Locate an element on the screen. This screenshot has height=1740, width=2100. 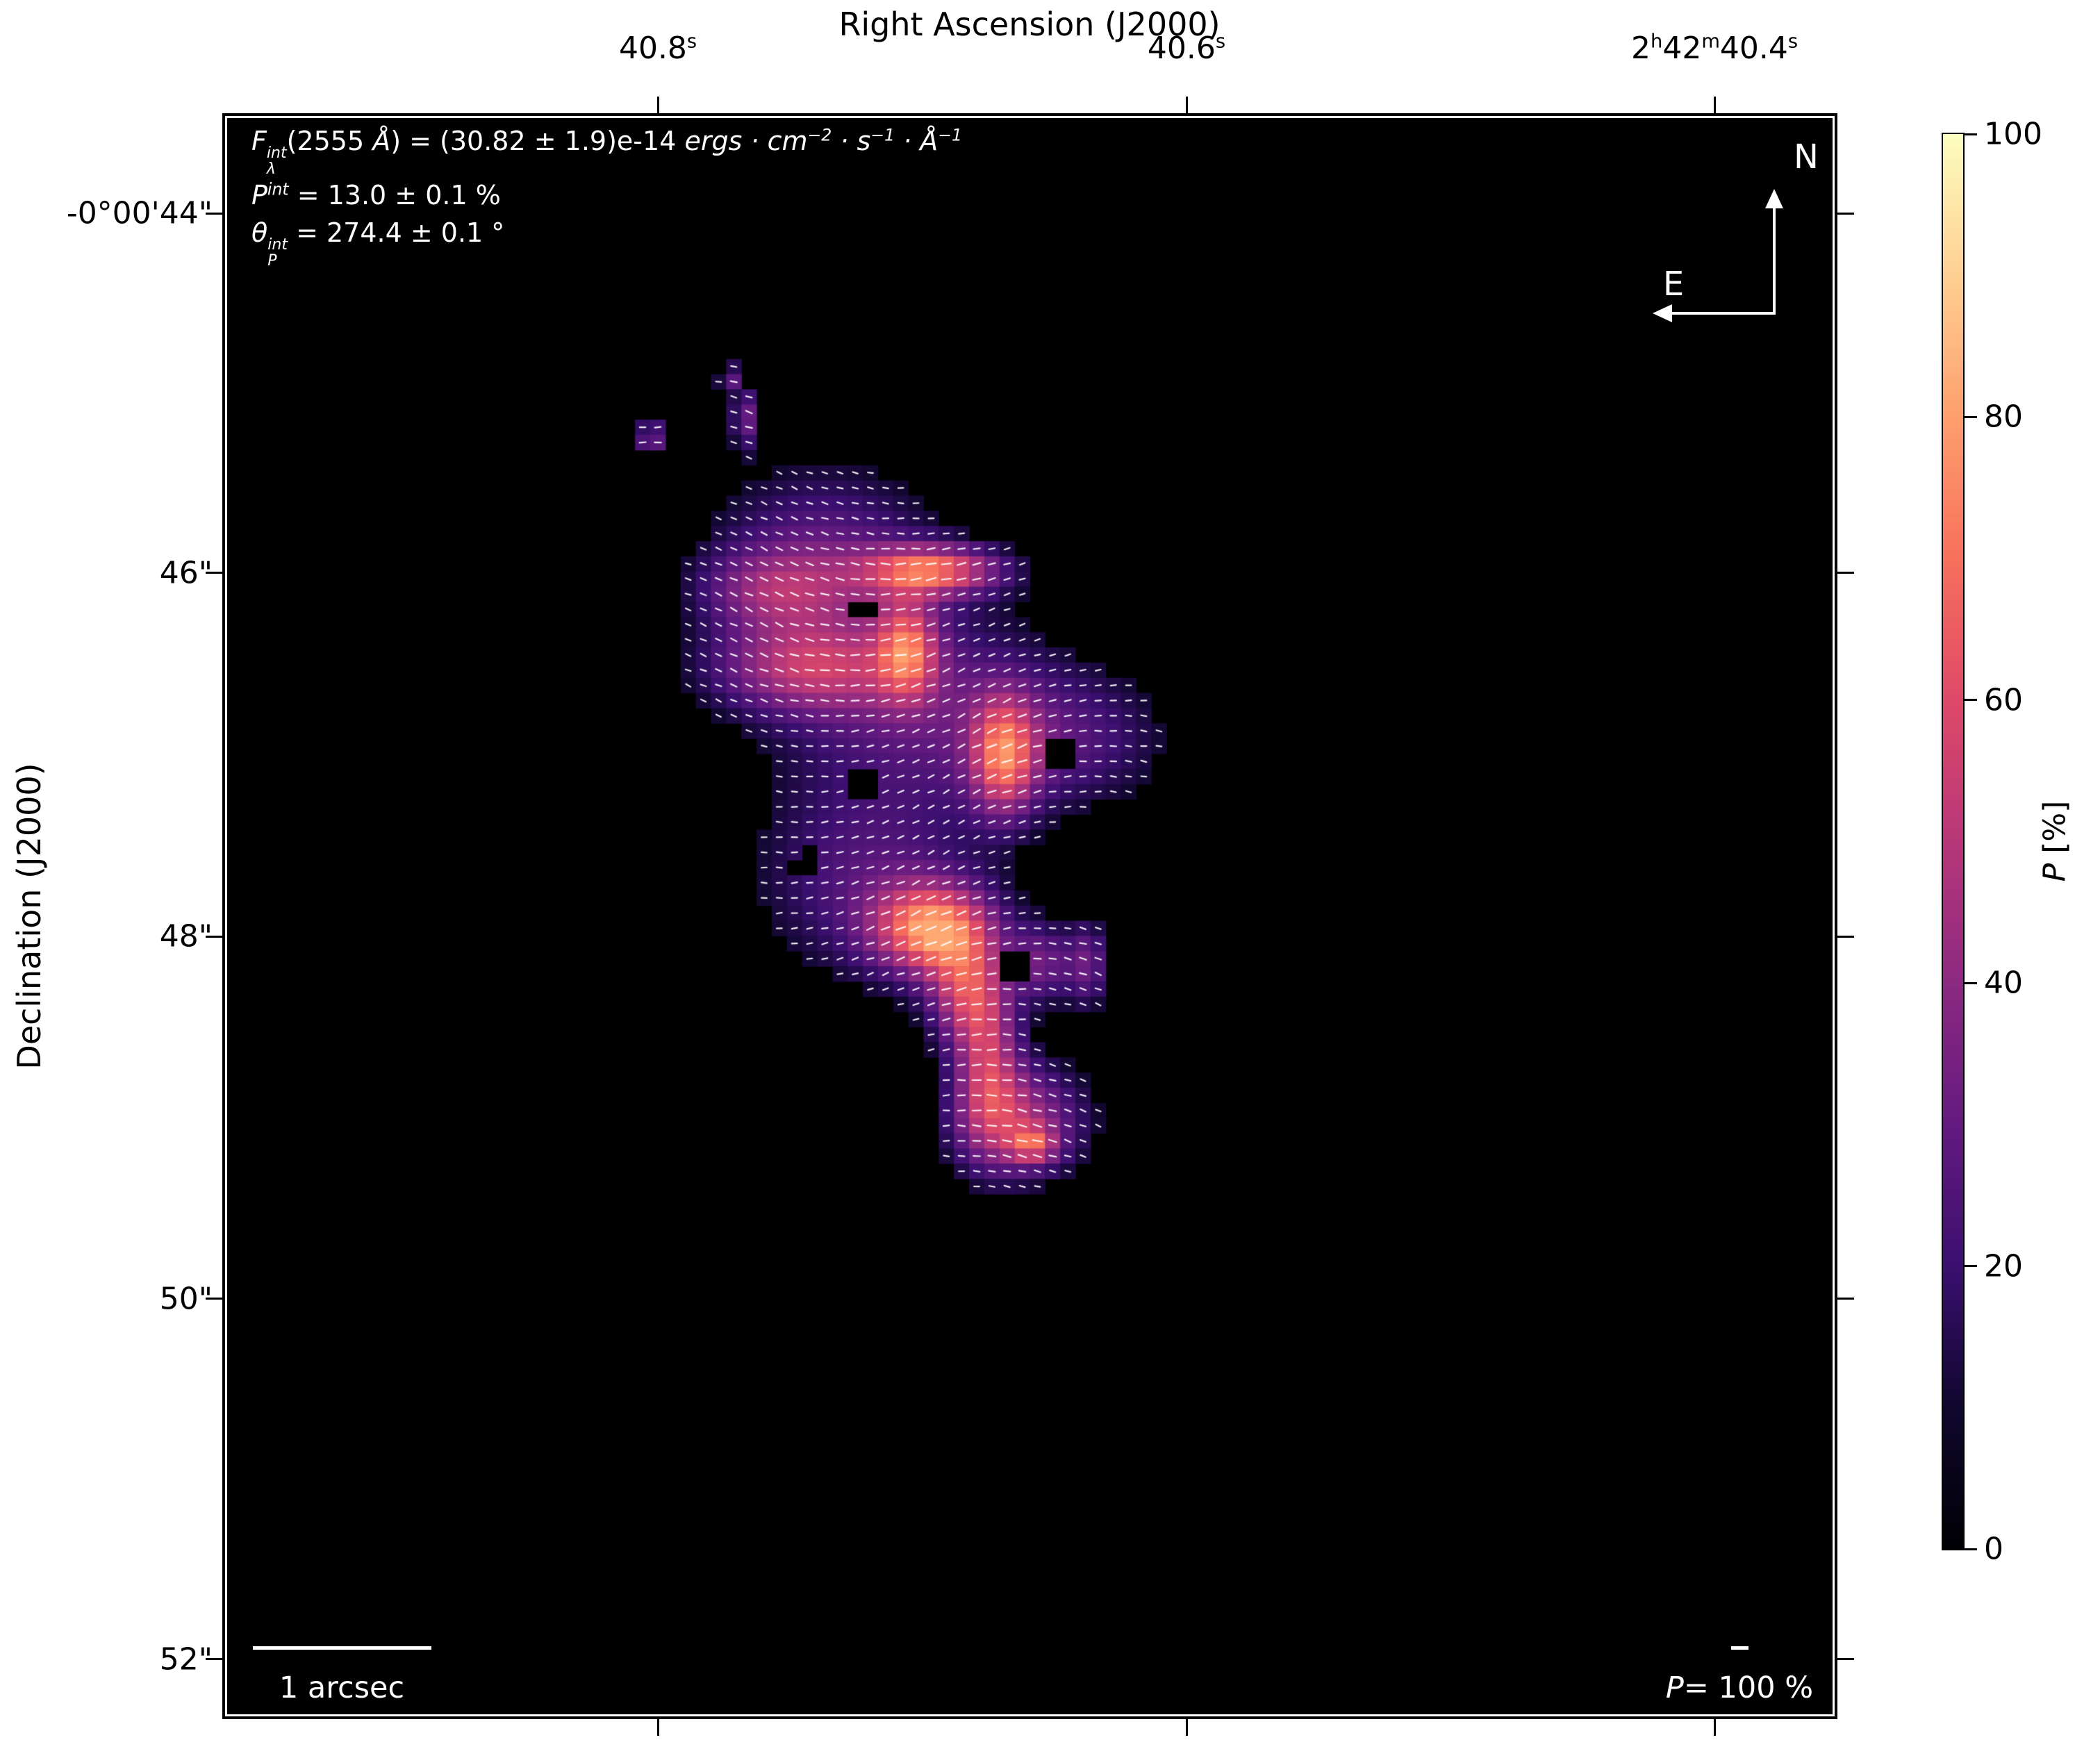
colorbar-tick-label: 0 is located at coordinates (1993, 1549).